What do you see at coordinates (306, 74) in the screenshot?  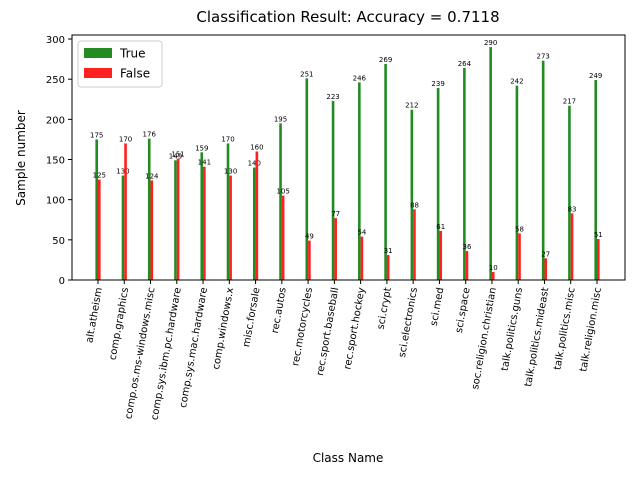 I see `value-label: 251` at bounding box center [306, 74].